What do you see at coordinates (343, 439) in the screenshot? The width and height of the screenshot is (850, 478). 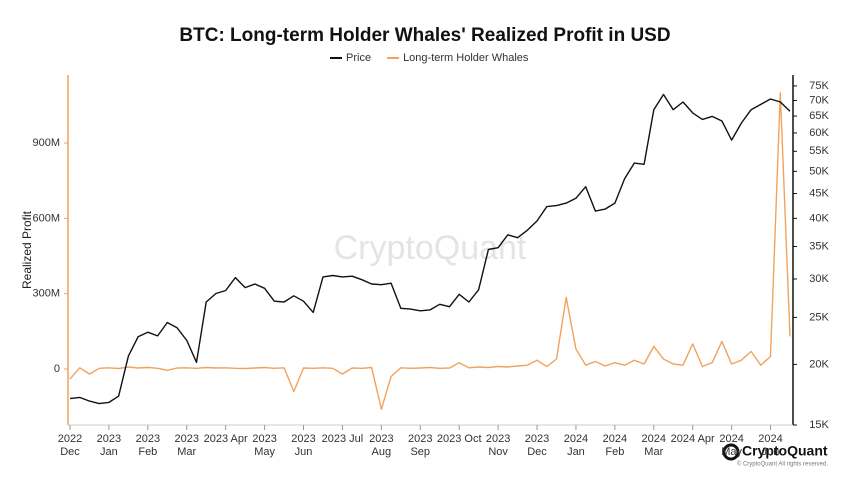 I see `x-tick-label: 2023 Jul` at bounding box center [343, 439].